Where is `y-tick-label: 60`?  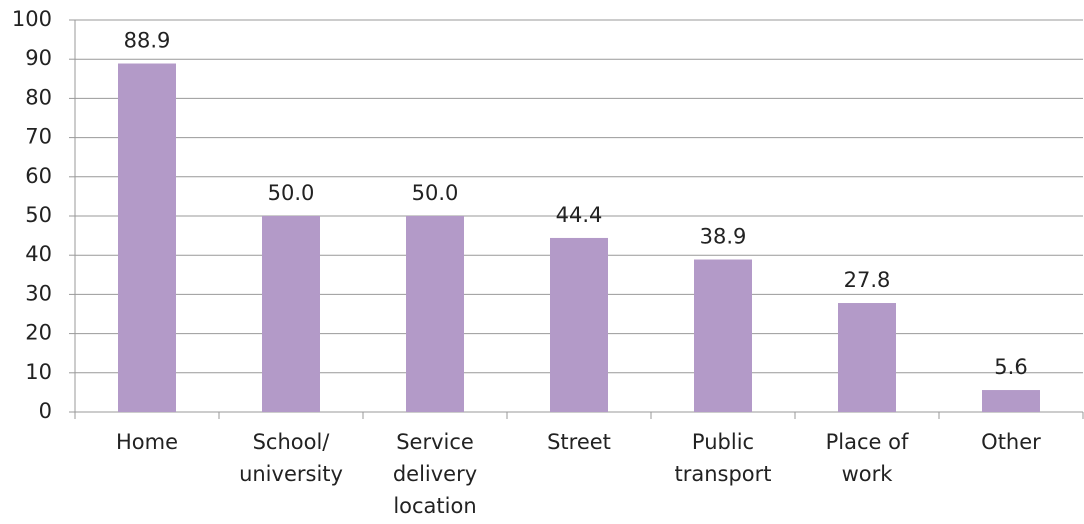 y-tick-label: 60 is located at coordinates (38, 176).